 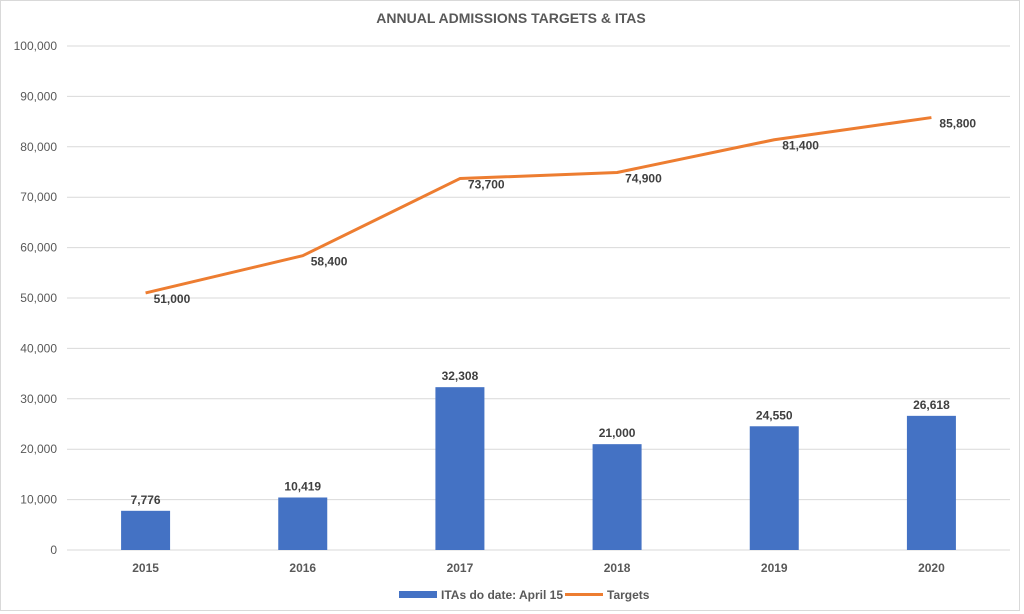 I want to click on y-tick-label: 20,000, so click(x=38, y=449).